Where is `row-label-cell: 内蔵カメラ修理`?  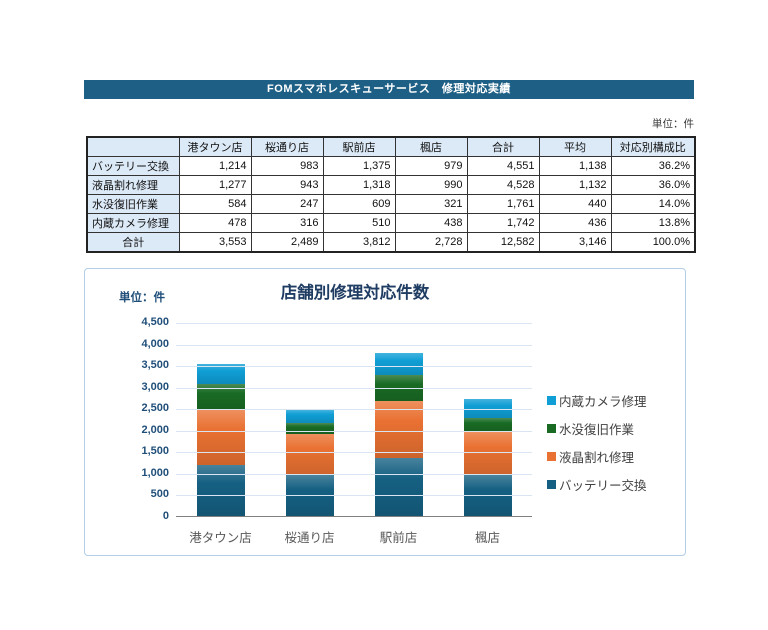
row-label-cell: 内蔵カメラ修理 is located at coordinates (133, 223).